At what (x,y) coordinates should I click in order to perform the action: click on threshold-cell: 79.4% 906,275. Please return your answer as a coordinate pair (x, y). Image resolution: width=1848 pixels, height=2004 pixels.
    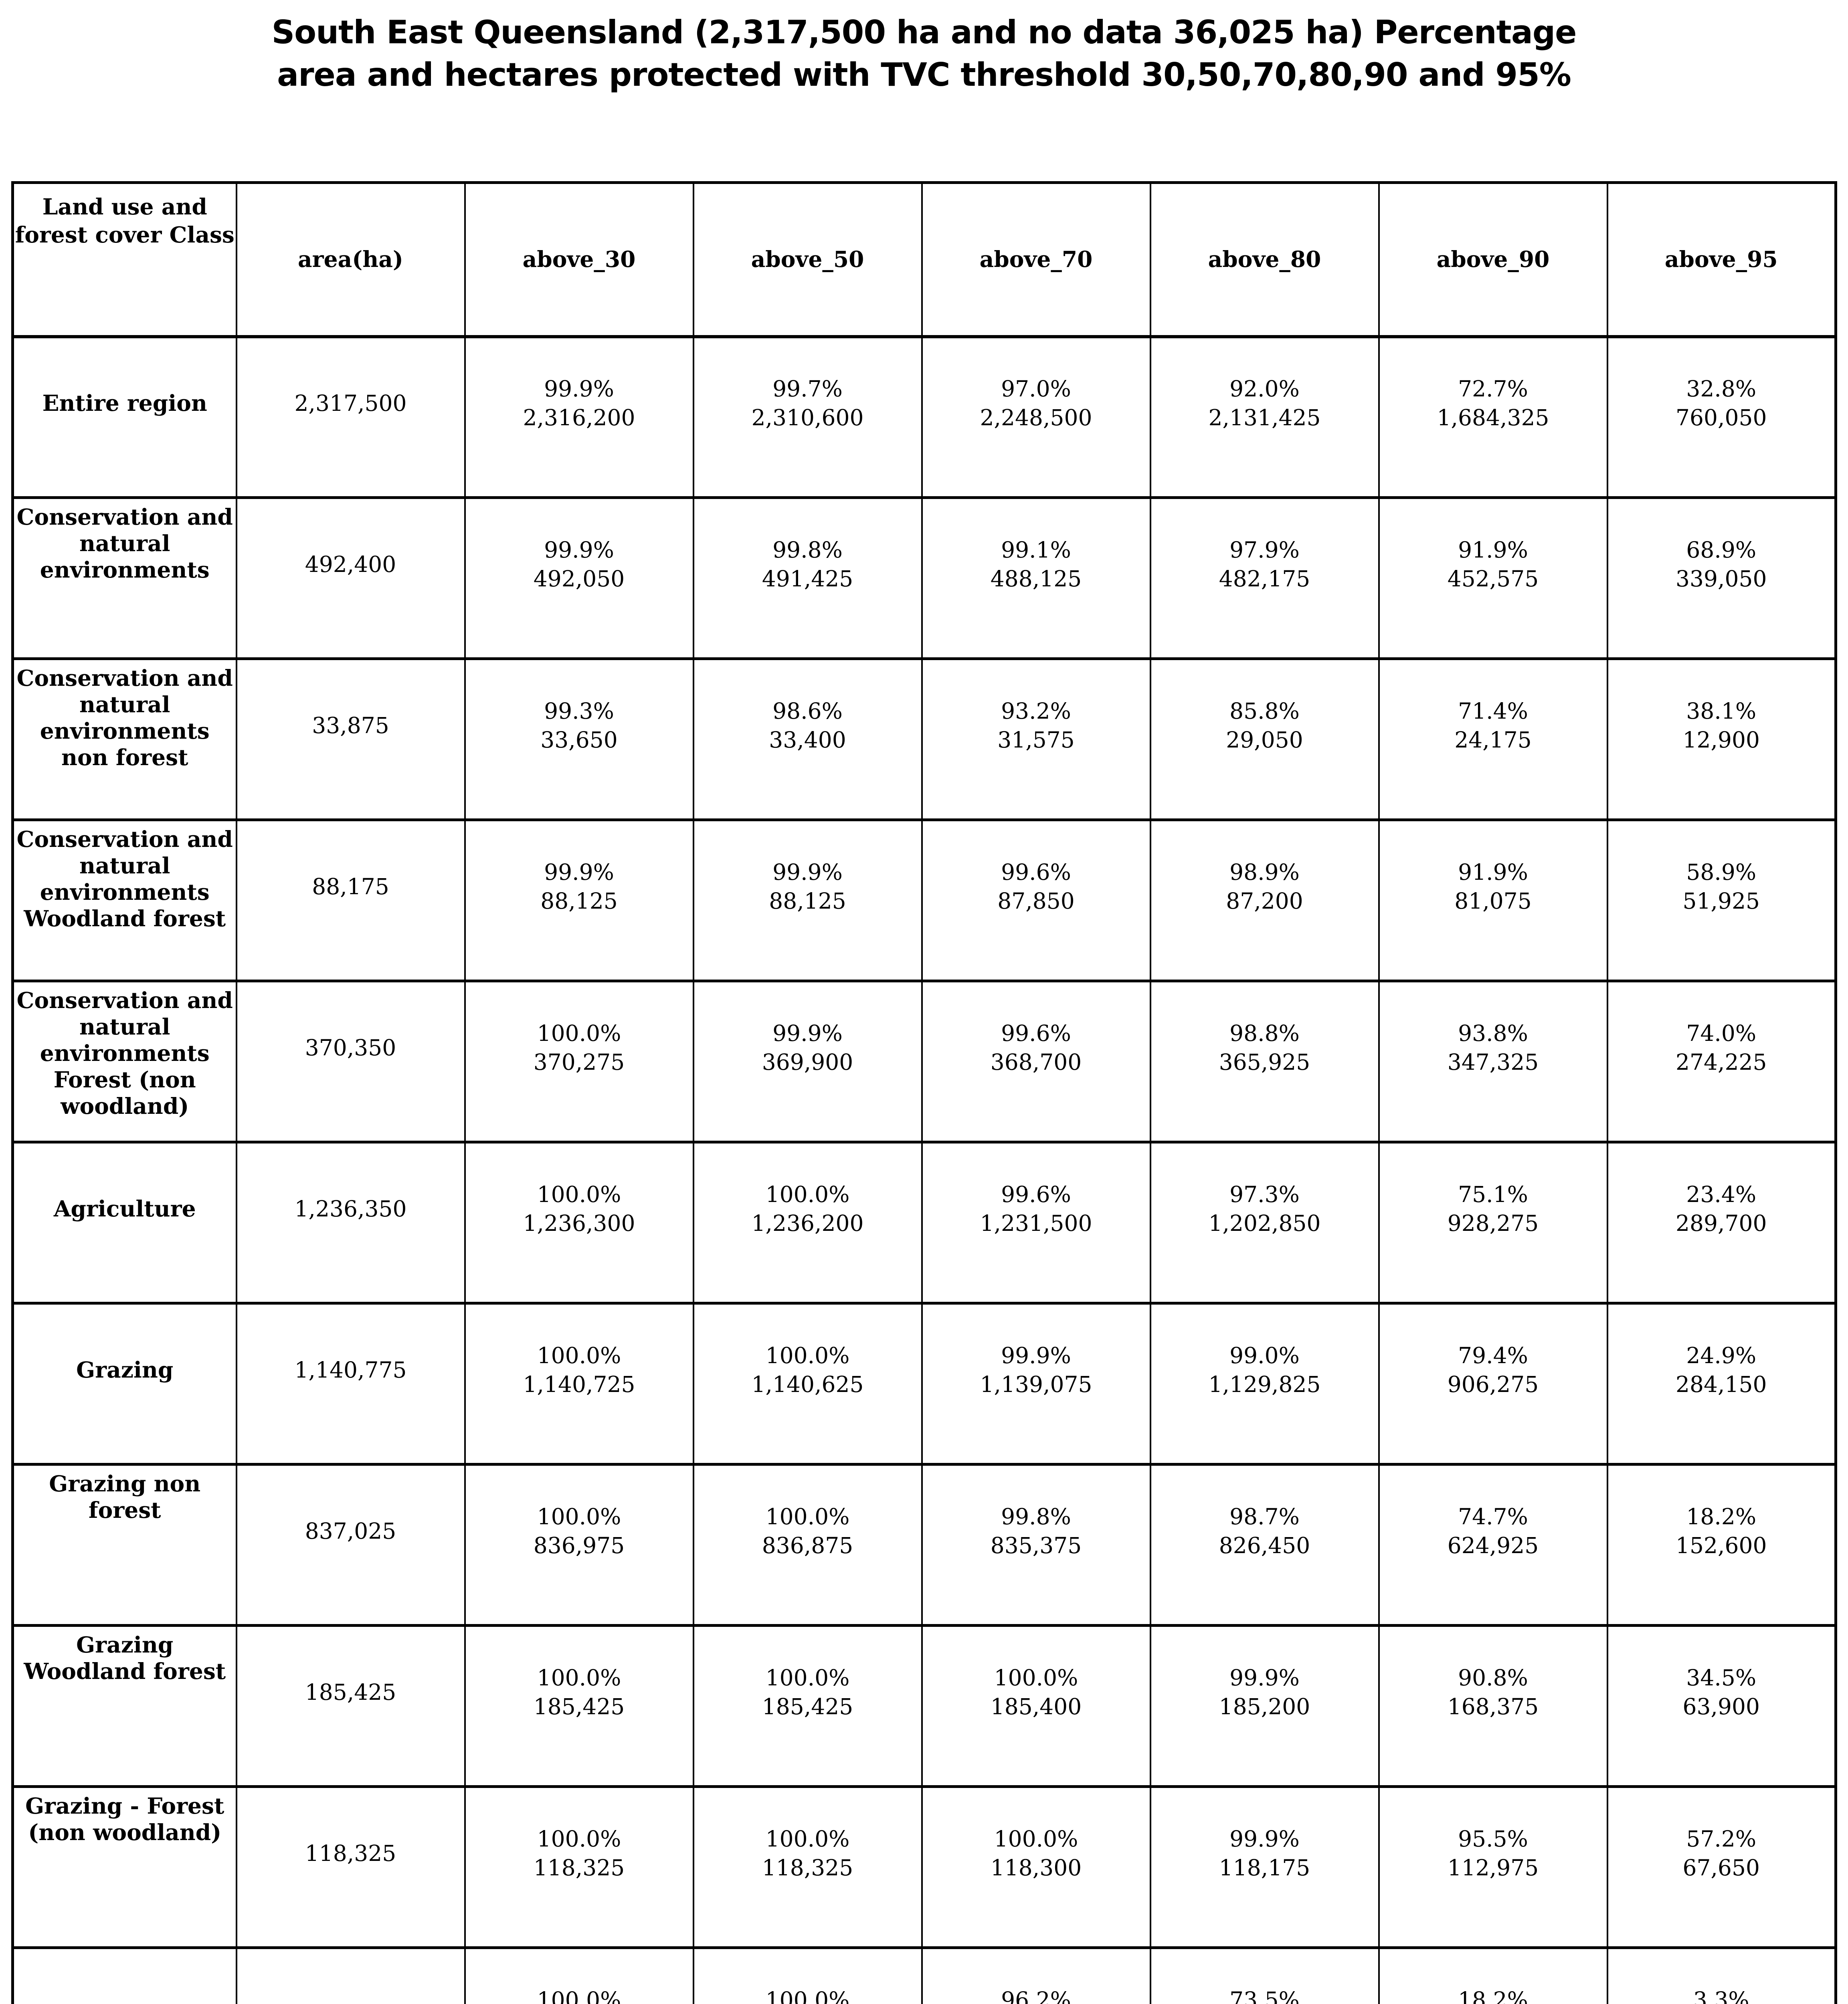
    Looking at the image, I should click on (1493, 1384).